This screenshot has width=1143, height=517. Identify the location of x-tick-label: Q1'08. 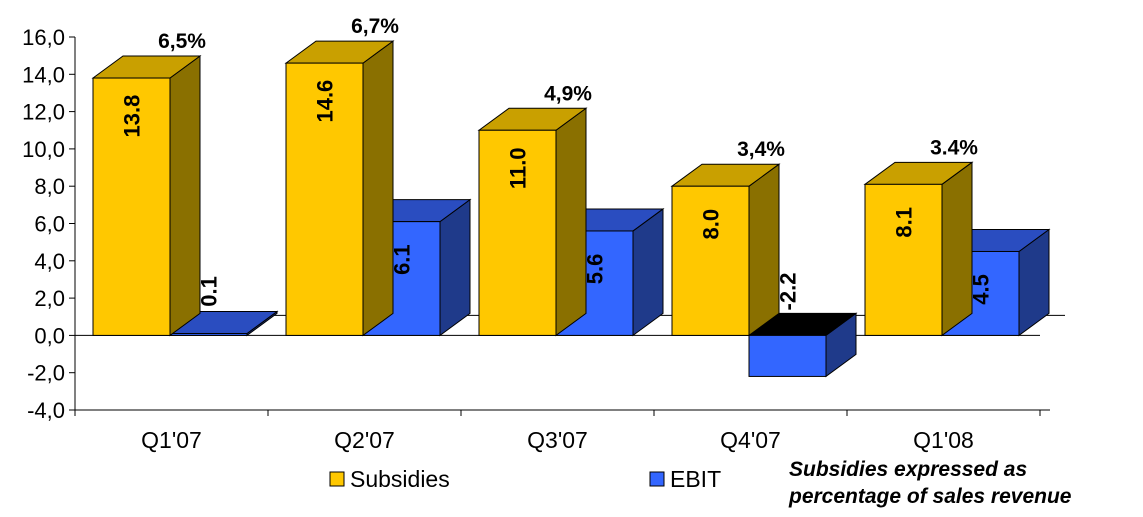
(943, 440).